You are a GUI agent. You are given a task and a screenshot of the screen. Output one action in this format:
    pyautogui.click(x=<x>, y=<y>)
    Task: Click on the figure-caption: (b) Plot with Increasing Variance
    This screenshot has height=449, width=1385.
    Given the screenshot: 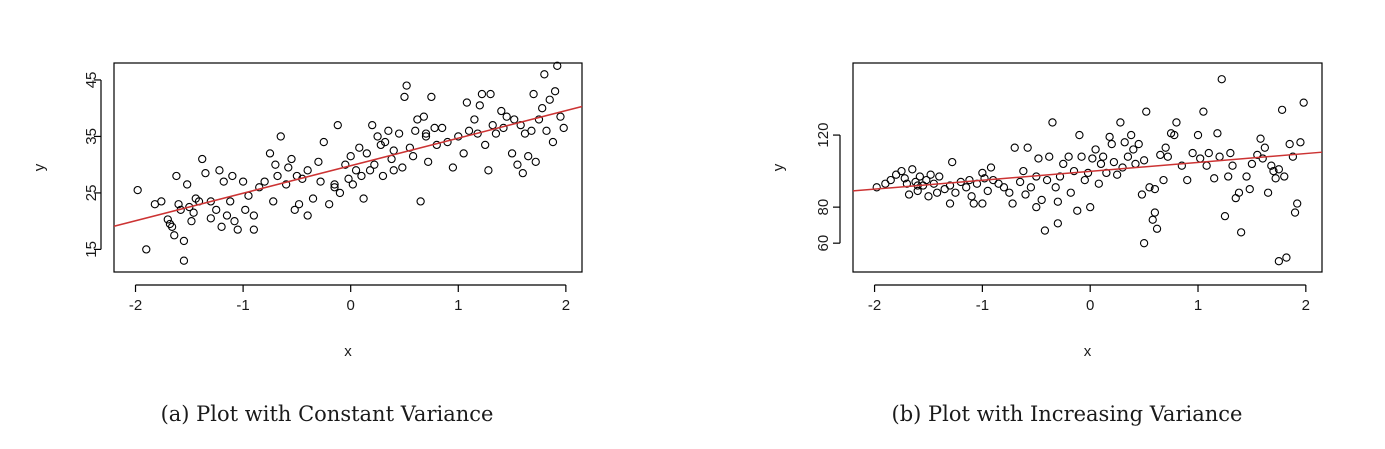 What is the action you would take?
    pyautogui.click(x=1067, y=414)
    